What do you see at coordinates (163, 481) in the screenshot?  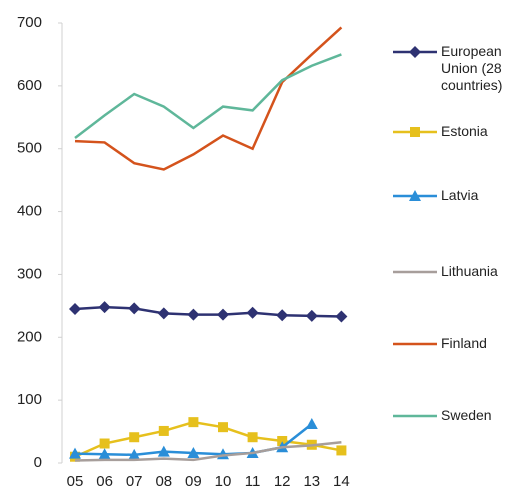 I see `x-tick-label: 08` at bounding box center [163, 481].